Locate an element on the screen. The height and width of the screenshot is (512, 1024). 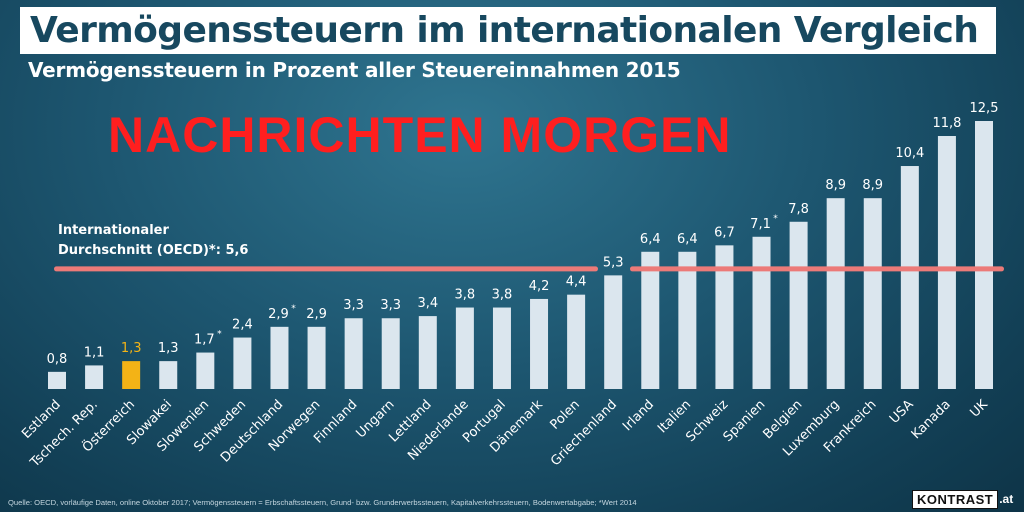
value-label-16: 6,4 is located at coordinates (650, 239).